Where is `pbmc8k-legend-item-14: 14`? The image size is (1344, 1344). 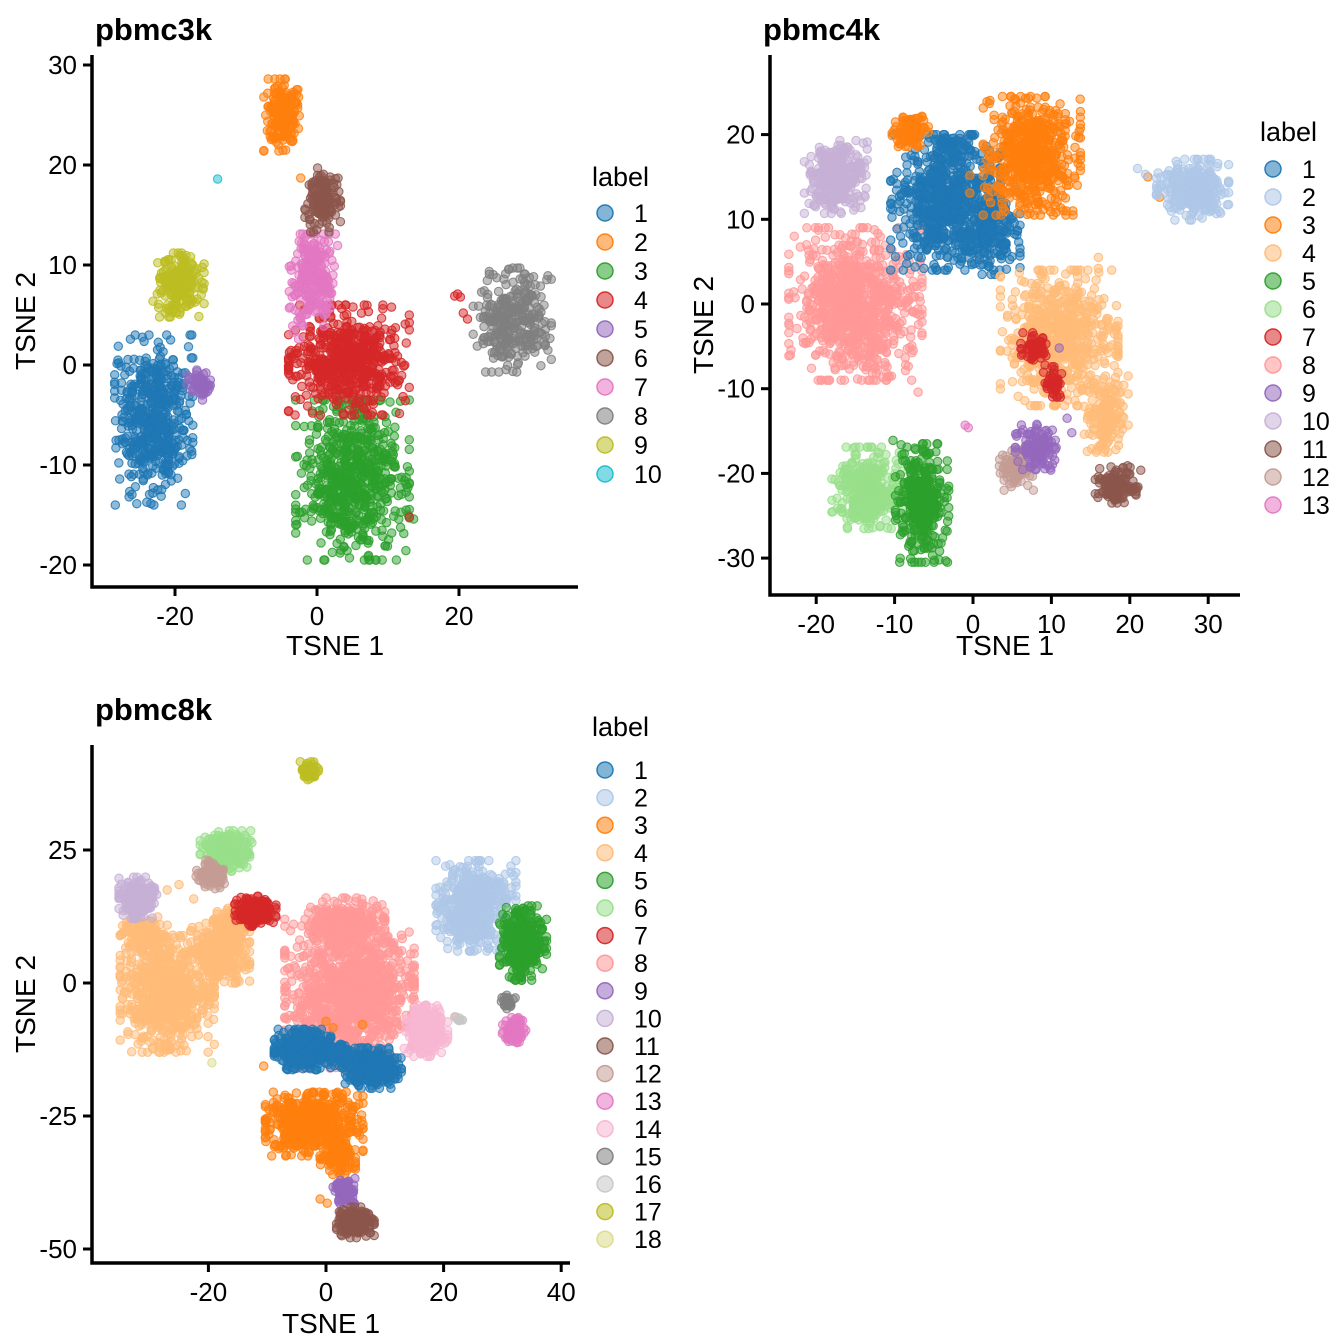 pbmc8k-legend-item-14: 14 is located at coordinates (629, 1130).